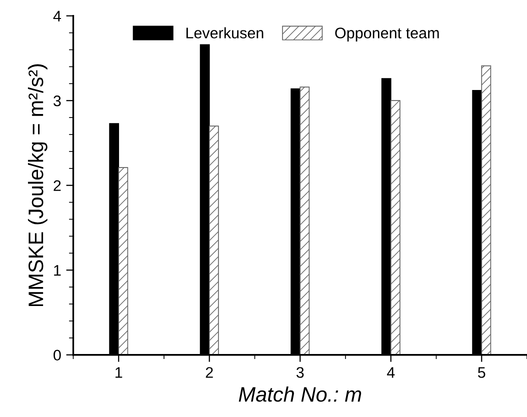 The height and width of the screenshot is (417, 527). What do you see at coordinates (57, 355) in the screenshot?
I see `y-tick-label: 0` at bounding box center [57, 355].